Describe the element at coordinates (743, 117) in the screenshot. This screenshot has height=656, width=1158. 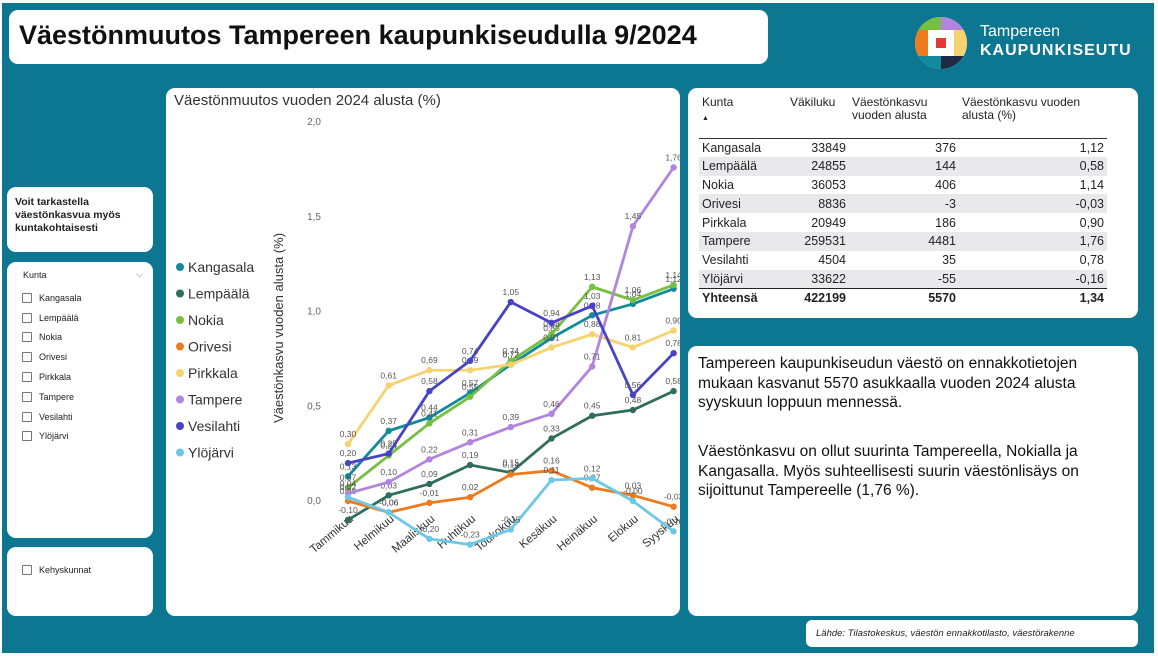
I see `col-header-kunta: Kunta ▲` at that location.